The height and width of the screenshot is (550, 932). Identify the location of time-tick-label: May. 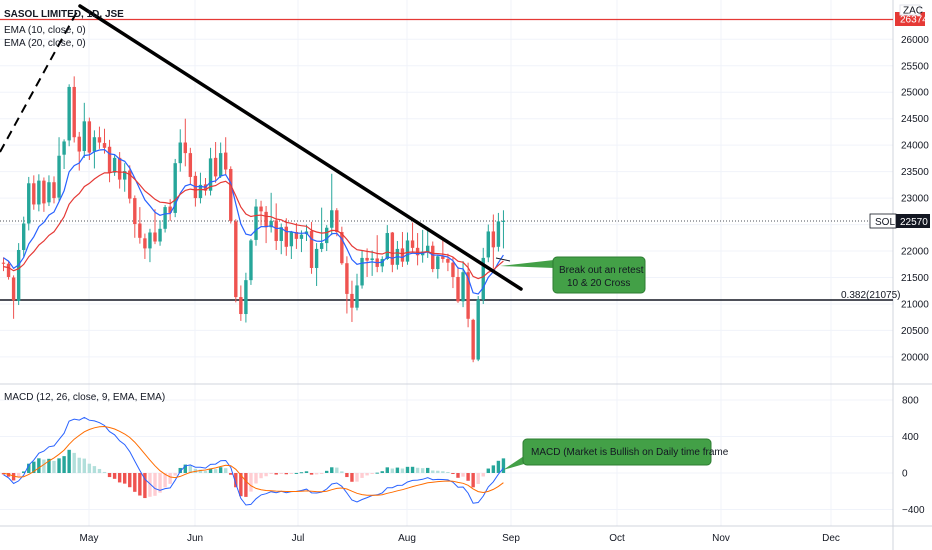
(89, 538).